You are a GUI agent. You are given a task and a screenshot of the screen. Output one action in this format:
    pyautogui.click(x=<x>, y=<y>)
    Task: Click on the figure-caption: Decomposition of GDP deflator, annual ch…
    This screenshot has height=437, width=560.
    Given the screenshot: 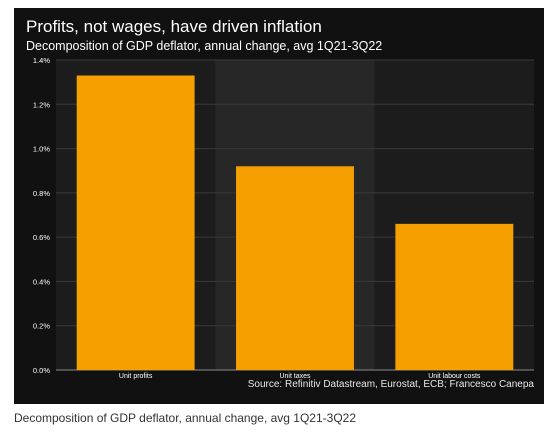 What is the action you would take?
    pyautogui.click(x=185, y=418)
    